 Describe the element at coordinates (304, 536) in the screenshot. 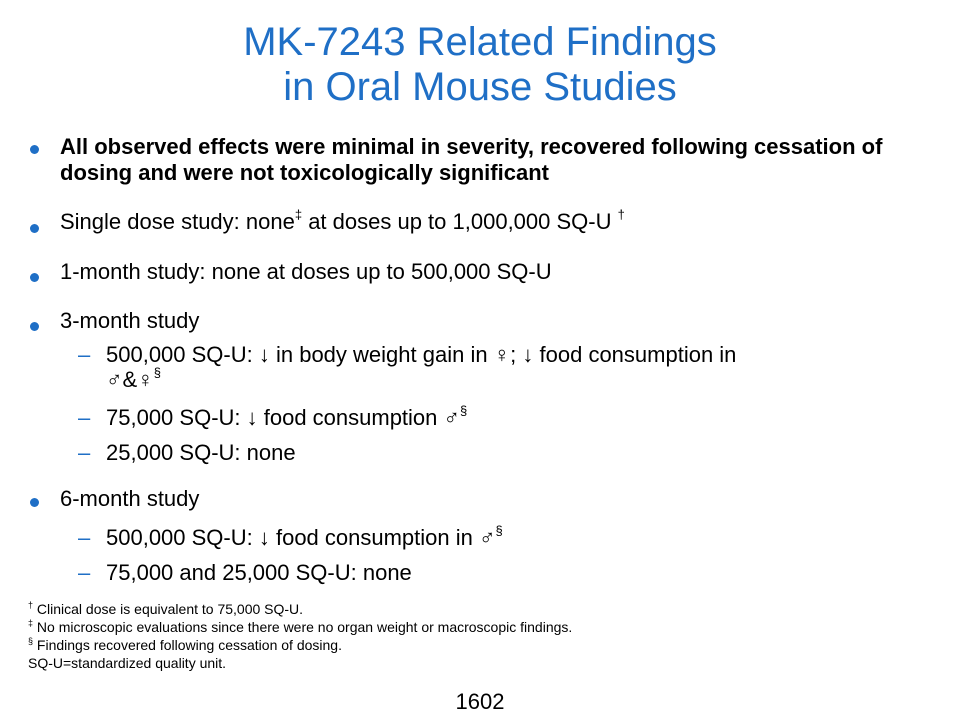

I see `sub-bullet-6m-500k: 500,000 SQ-U: ↓ food consumption in ♂§` at that location.